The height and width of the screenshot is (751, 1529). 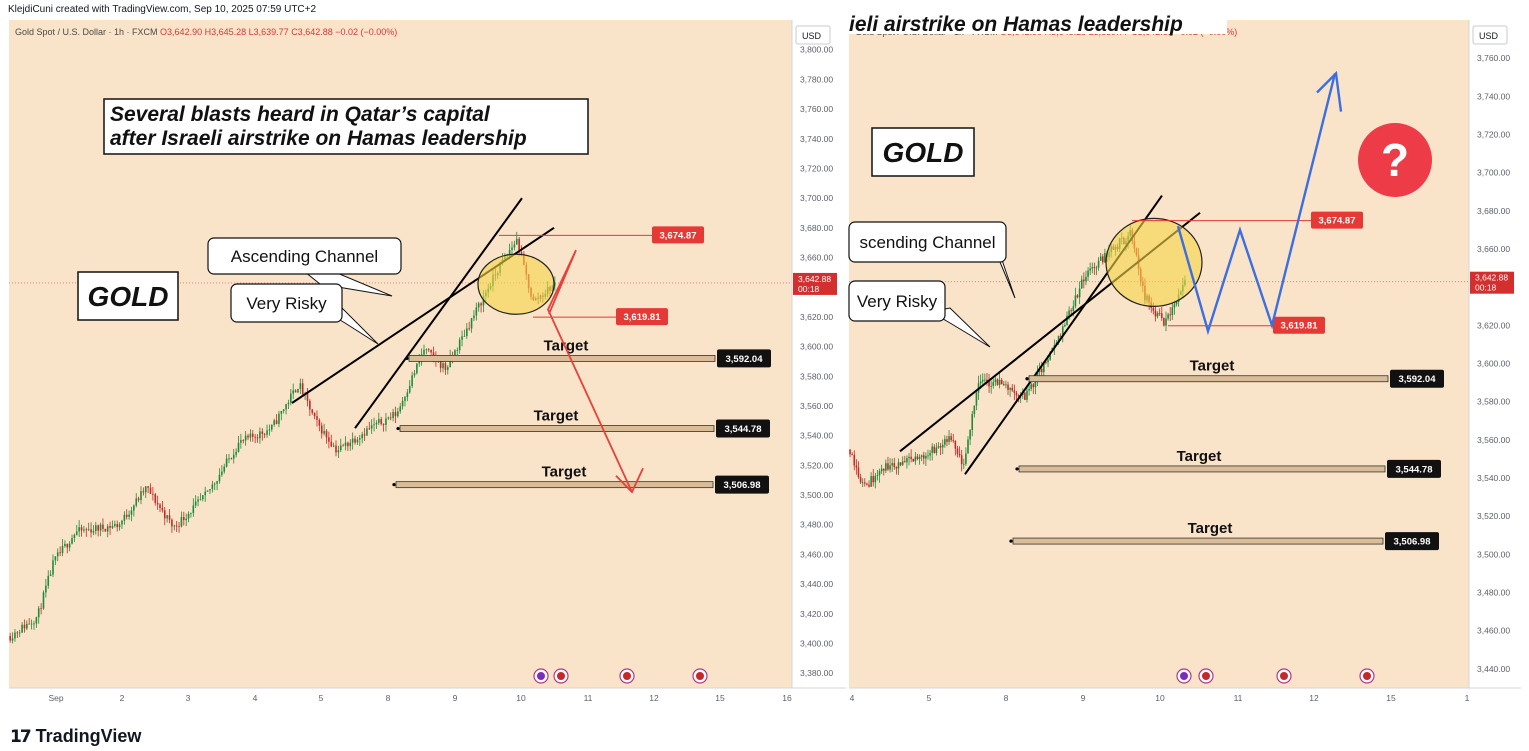 What do you see at coordinates (1367, 676) in the screenshot?
I see `panel2-event-icon-core` at bounding box center [1367, 676].